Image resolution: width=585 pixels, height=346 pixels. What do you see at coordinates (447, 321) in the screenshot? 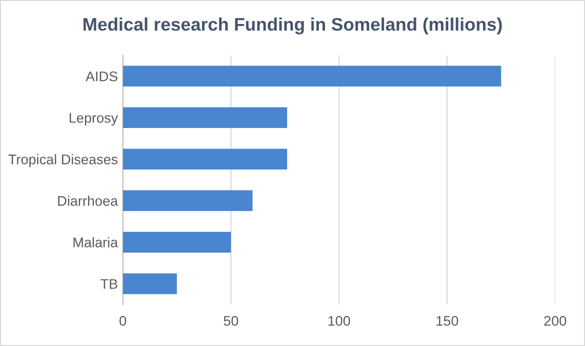
I see `x-tick-label: 150` at bounding box center [447, 321].